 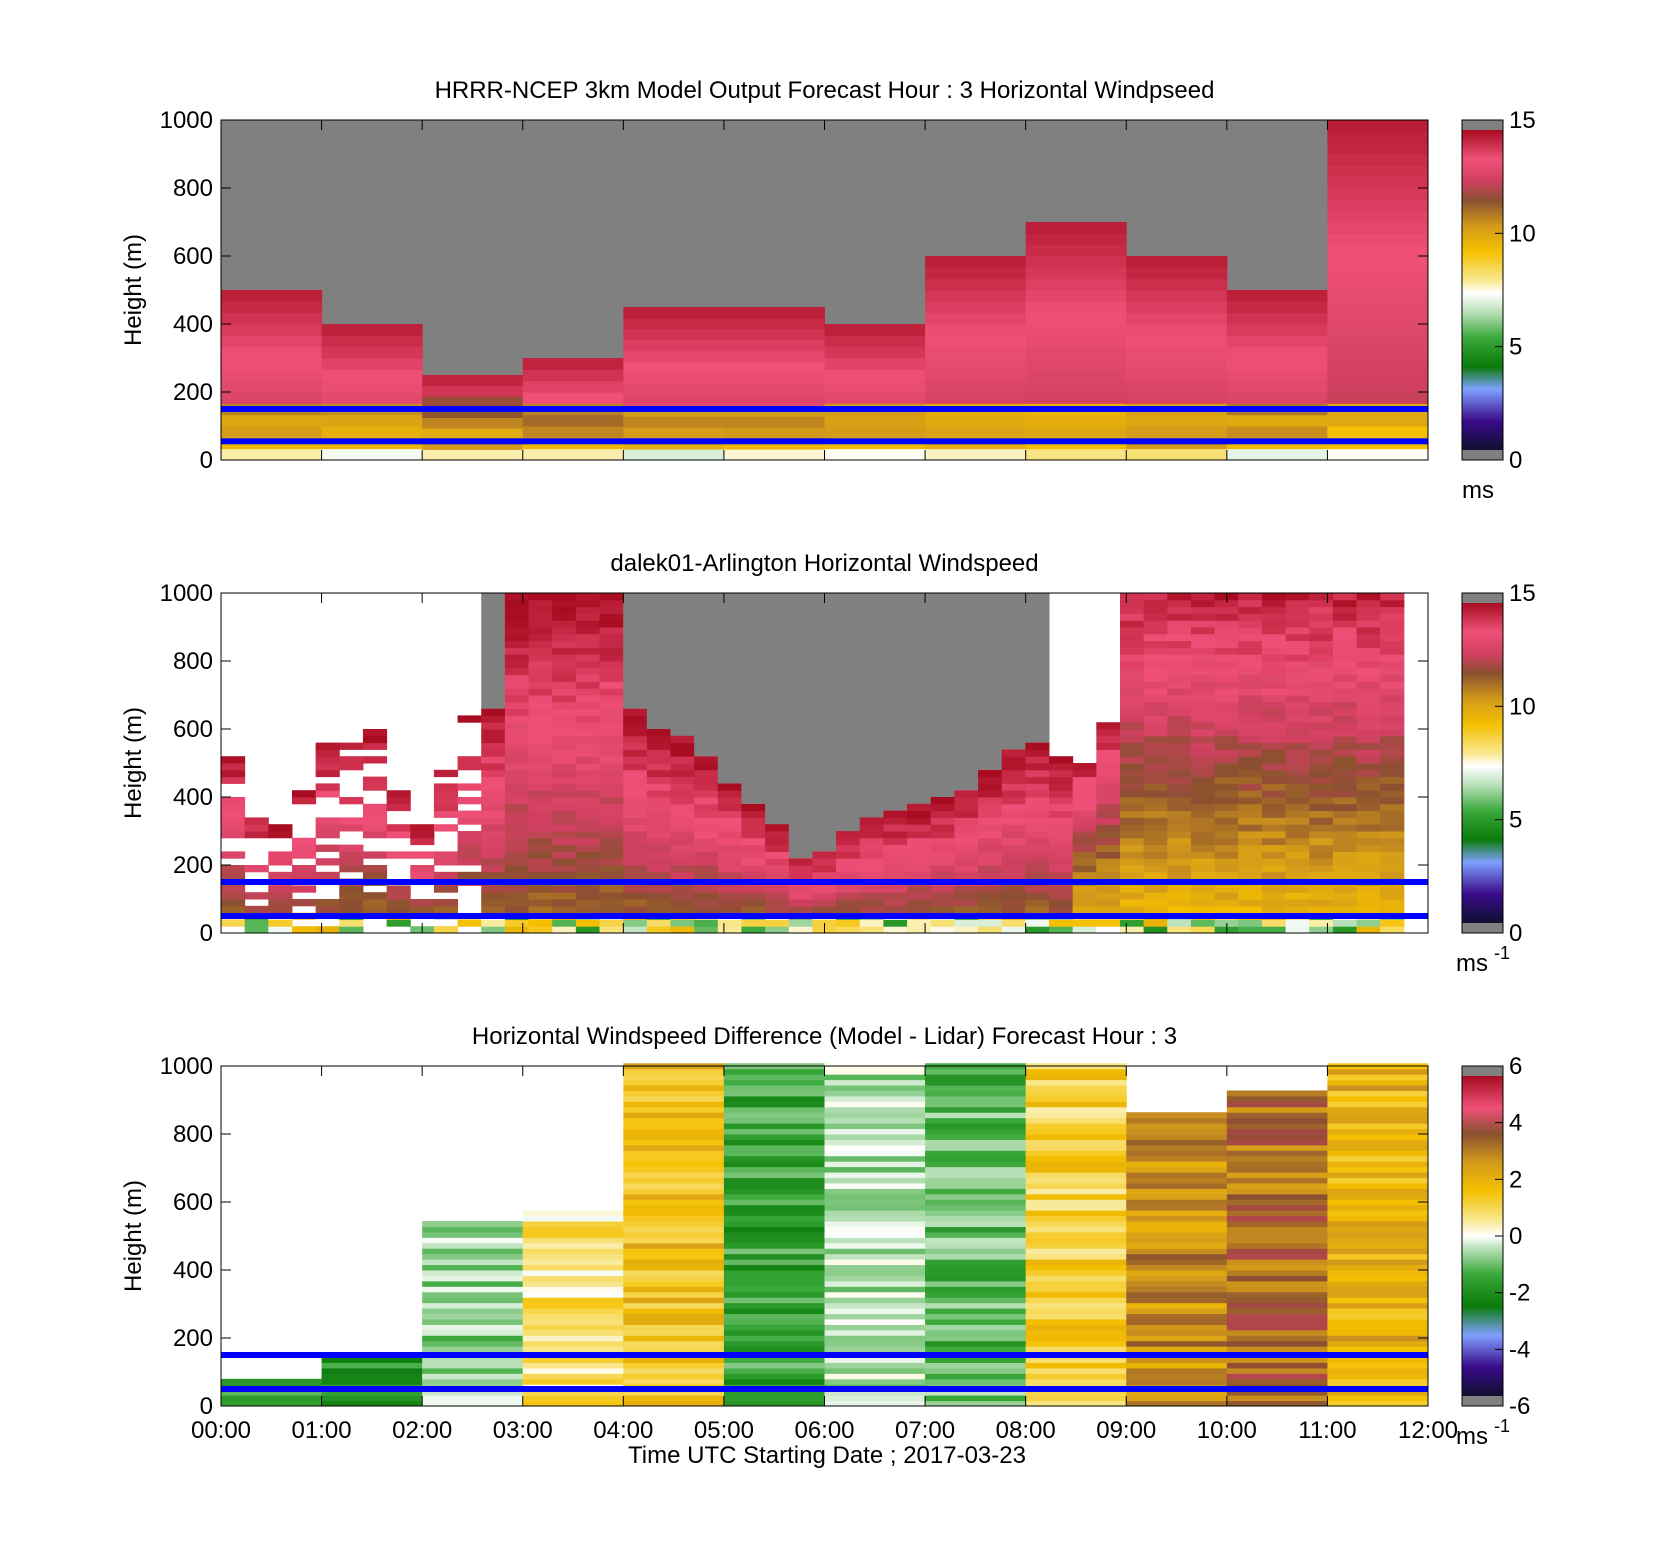 What do you see at coordinates (193, 1134) in the screenshot?
I see `y-tick-label: 800` at bounding box center [193, 1134].